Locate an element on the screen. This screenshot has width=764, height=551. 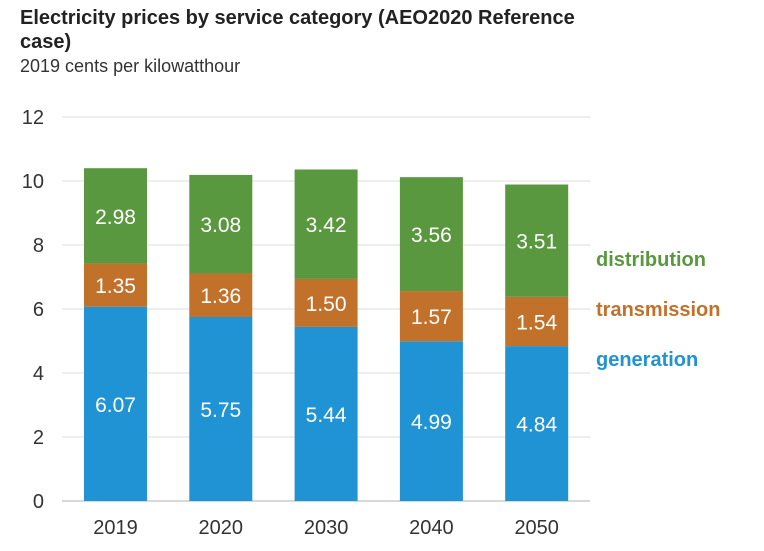
x-tick-label: 2030 is located at coordinates (326, 528).